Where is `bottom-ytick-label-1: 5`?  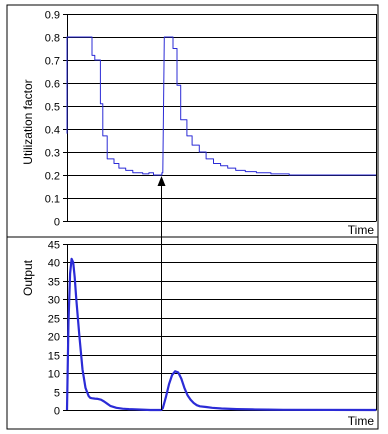 bottom-ytick-label-1: 5 is located at coordinates (57, 394).